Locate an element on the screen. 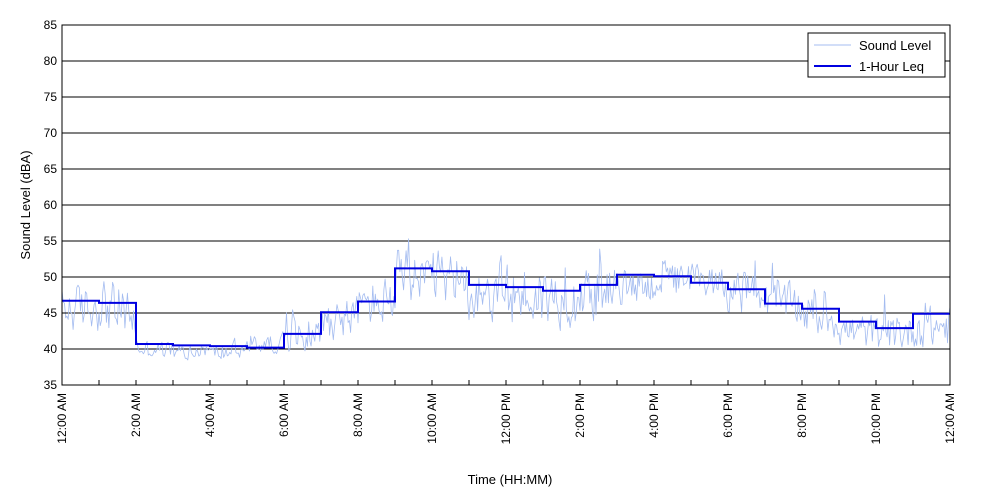 Image resolution: width=1000 pixels, height=500 pixels. x-tick-label: 6:00 PM is located at coordinates (728, 415).